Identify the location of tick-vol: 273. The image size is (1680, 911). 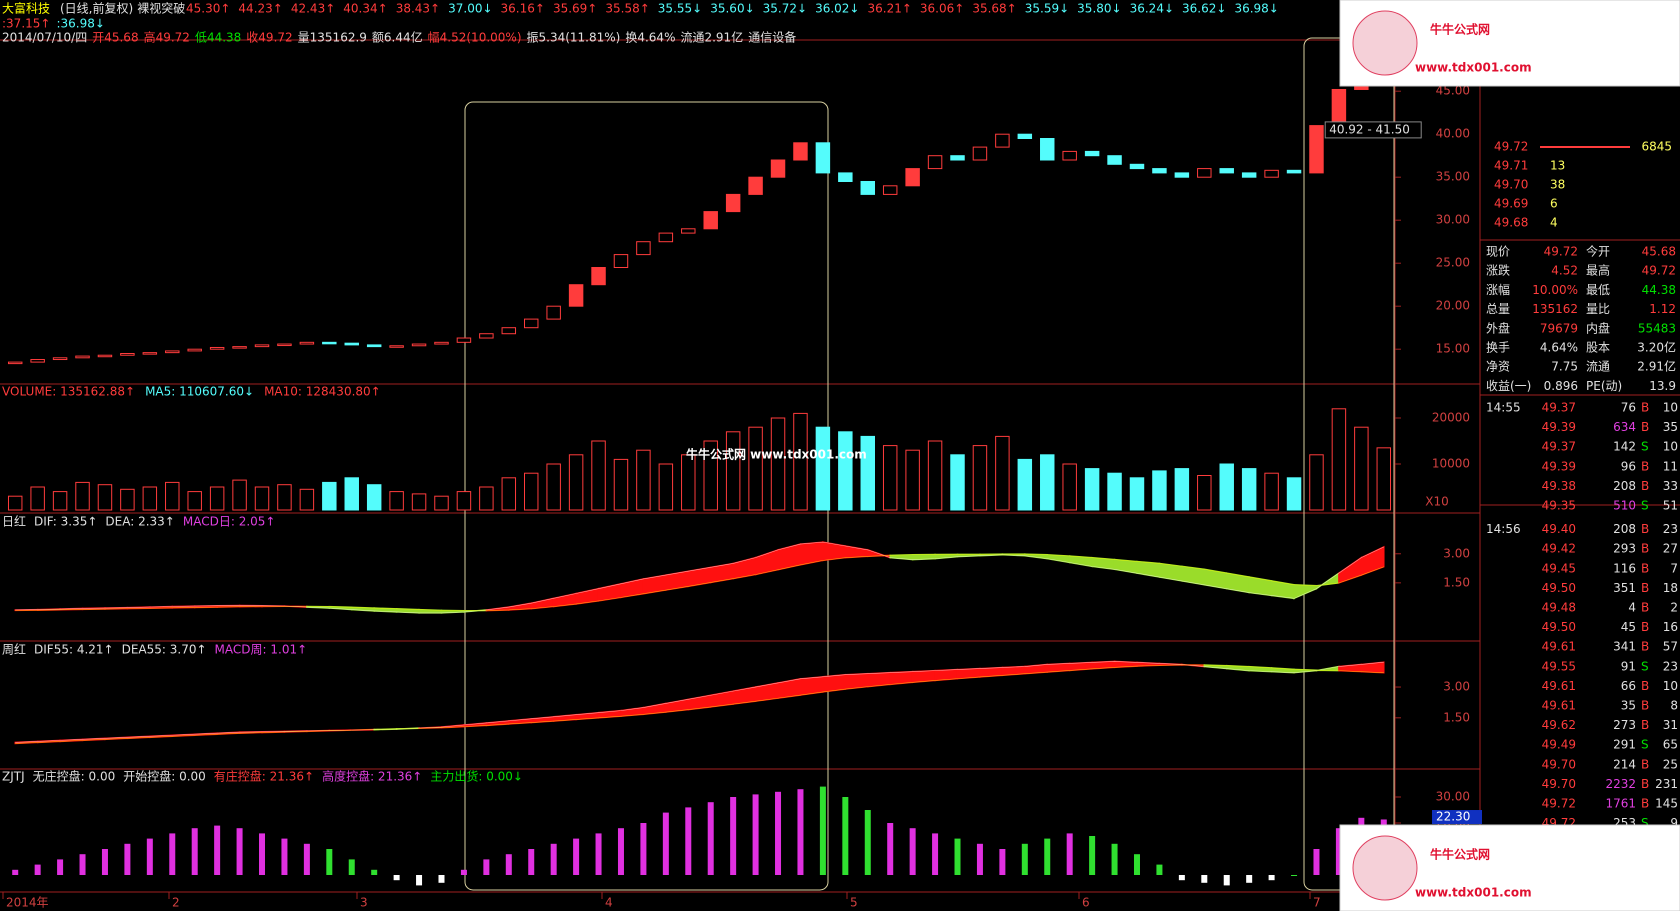
(1624, 725).